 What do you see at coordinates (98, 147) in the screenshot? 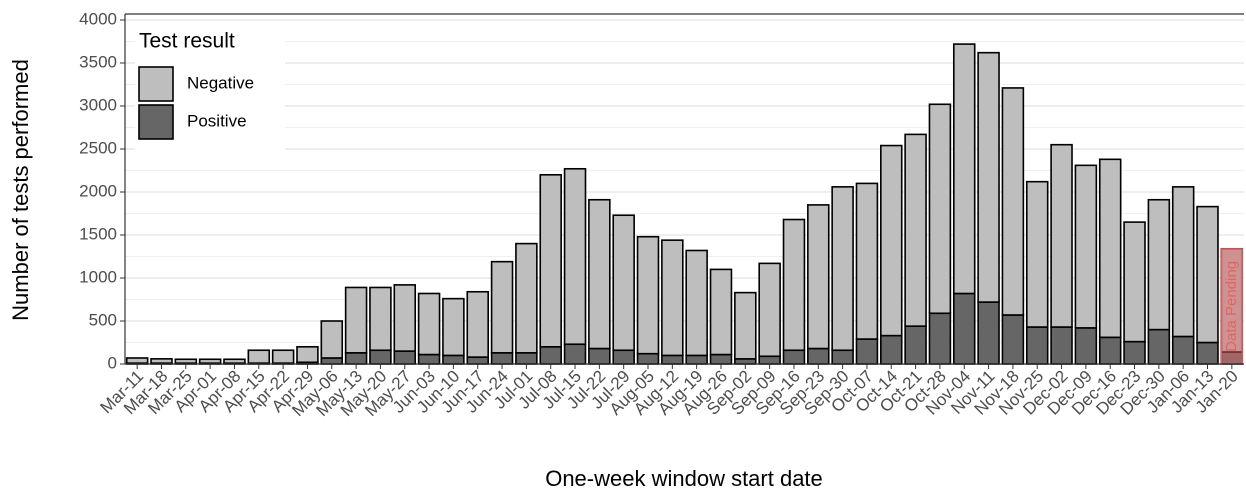
I see `y-tick-label: 2500` at bounding box center [98, 147].